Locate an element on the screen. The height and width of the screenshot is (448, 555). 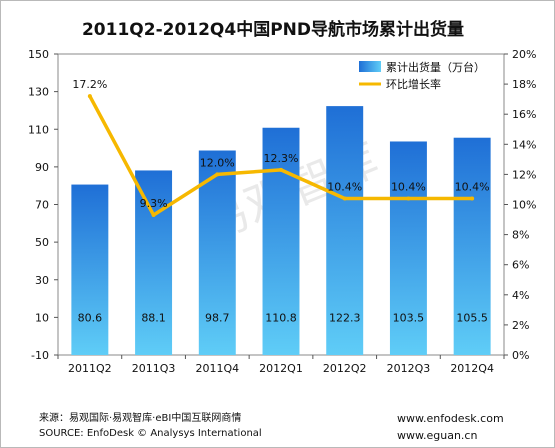
y-left-tick-label: 30 is located at coordinates (42, 280).